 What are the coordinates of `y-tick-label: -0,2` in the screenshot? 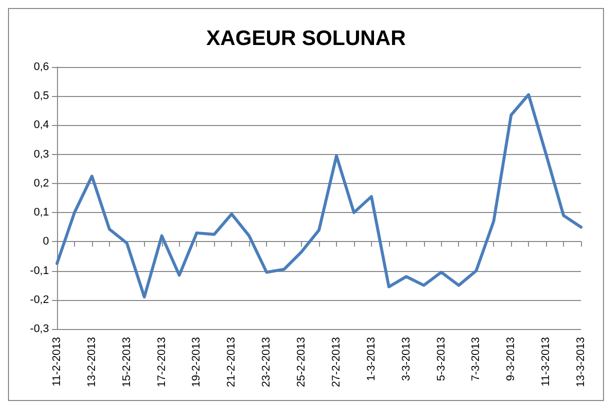 It's located at (39, 300).